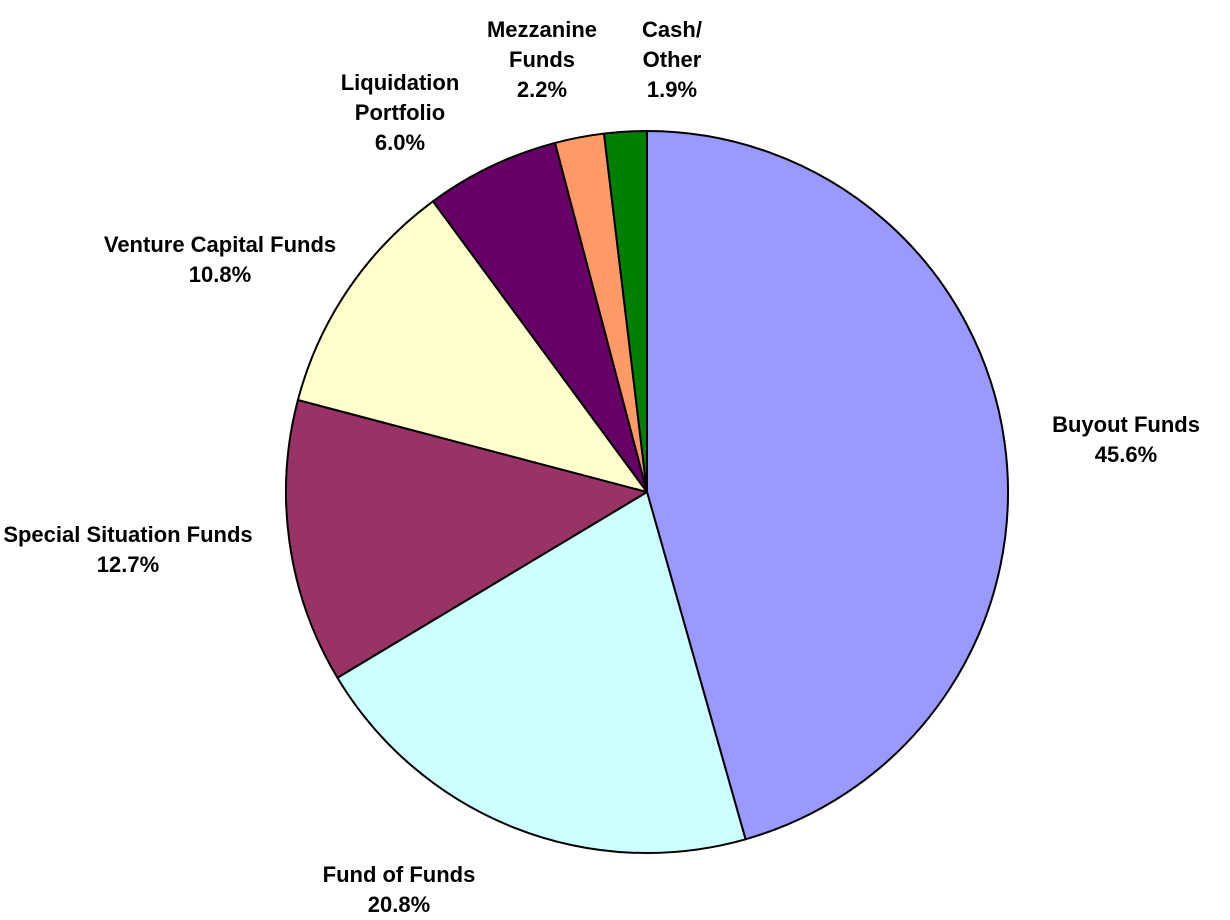  What do you see at coordinates (1126, 424) in the screenshot?
I see `category-label: Buyout Funds` at bounding box center [1126, 424].